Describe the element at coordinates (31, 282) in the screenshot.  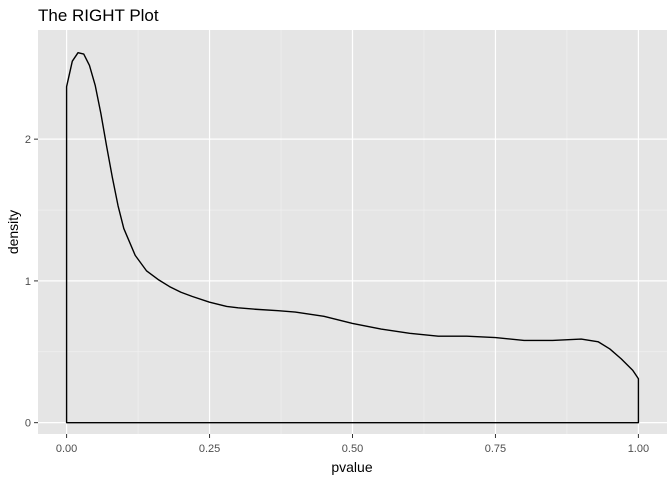
I see `y-axis-ticks: 0 1 2` at that location.